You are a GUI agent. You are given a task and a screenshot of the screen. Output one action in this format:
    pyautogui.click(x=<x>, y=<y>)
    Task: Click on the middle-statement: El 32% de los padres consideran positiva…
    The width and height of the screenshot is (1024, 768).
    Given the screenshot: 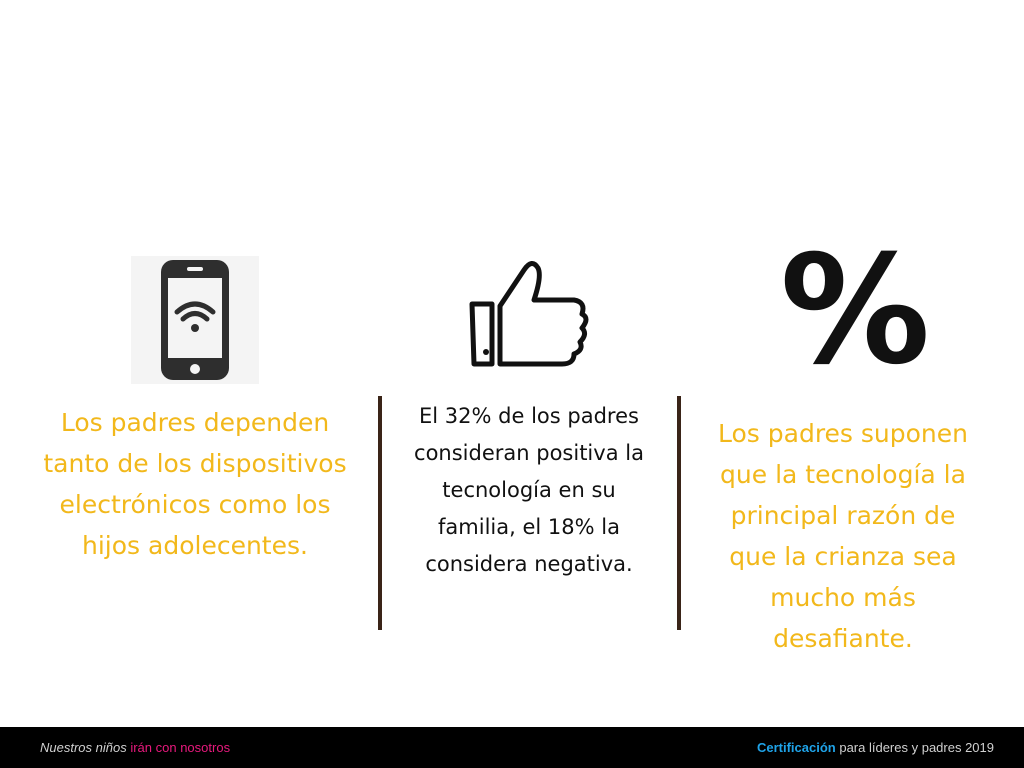 What is the action you would take?
    pyautogui.click(x=529, y=490)
    